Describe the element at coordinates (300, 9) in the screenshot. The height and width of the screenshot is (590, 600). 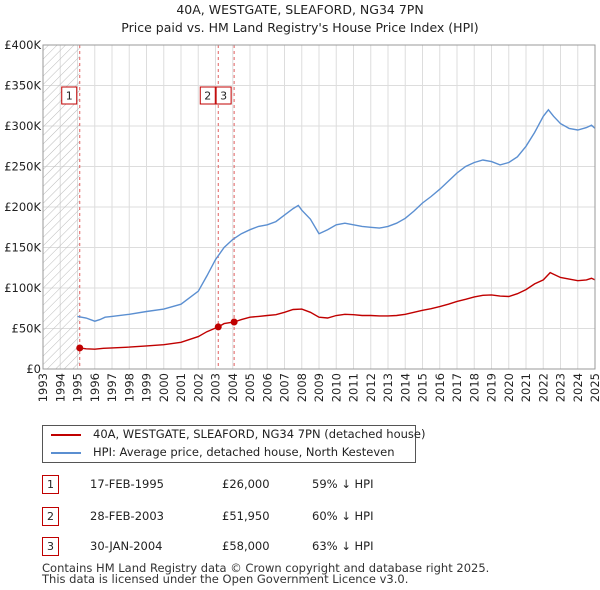
I see `chart-title: 40A, WESTGATE, SLEAFORD, NG34 7PN` at that location.